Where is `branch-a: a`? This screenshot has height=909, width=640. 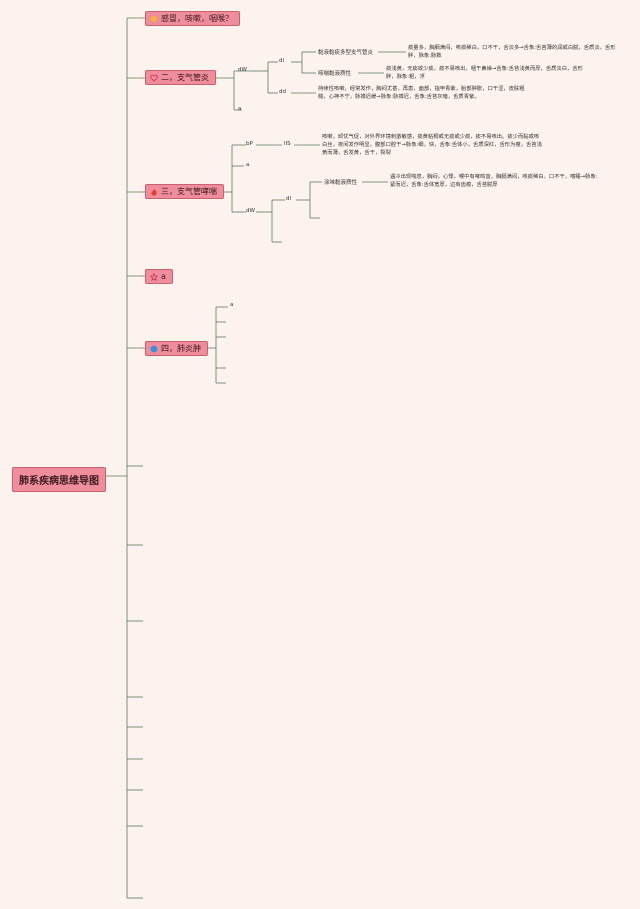
branch-a: a is located at coordinates (159, 276).